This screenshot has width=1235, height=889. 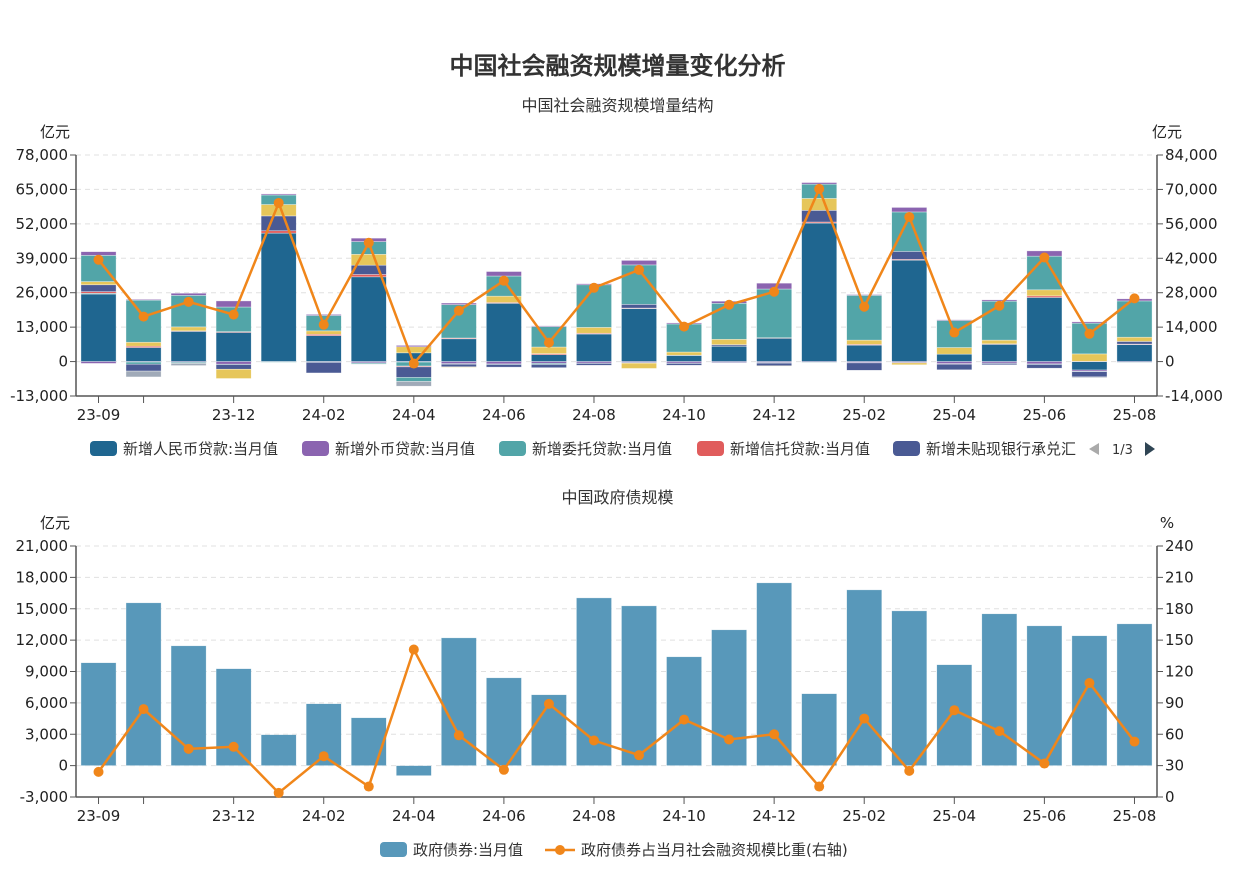 I want to click on legend-label: 政府债券:当月值, so click(x=468, y=850).